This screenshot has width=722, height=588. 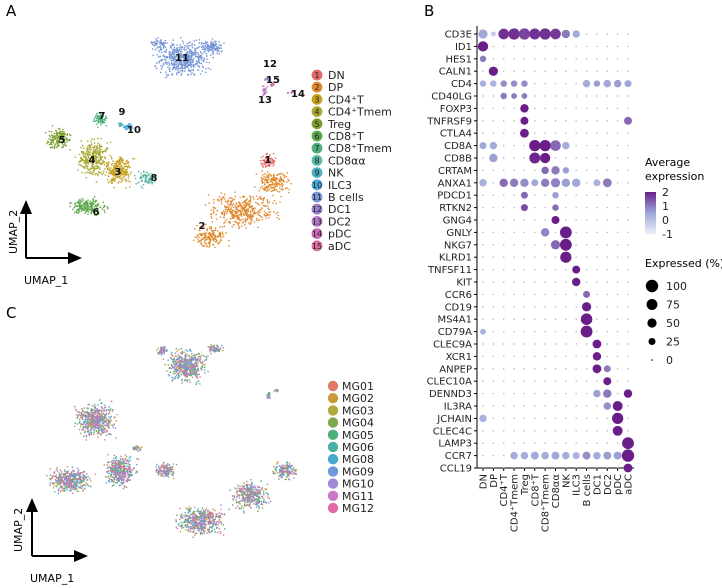 I want to click on size-legend-label-1: 75, so click(x=673, y=305).